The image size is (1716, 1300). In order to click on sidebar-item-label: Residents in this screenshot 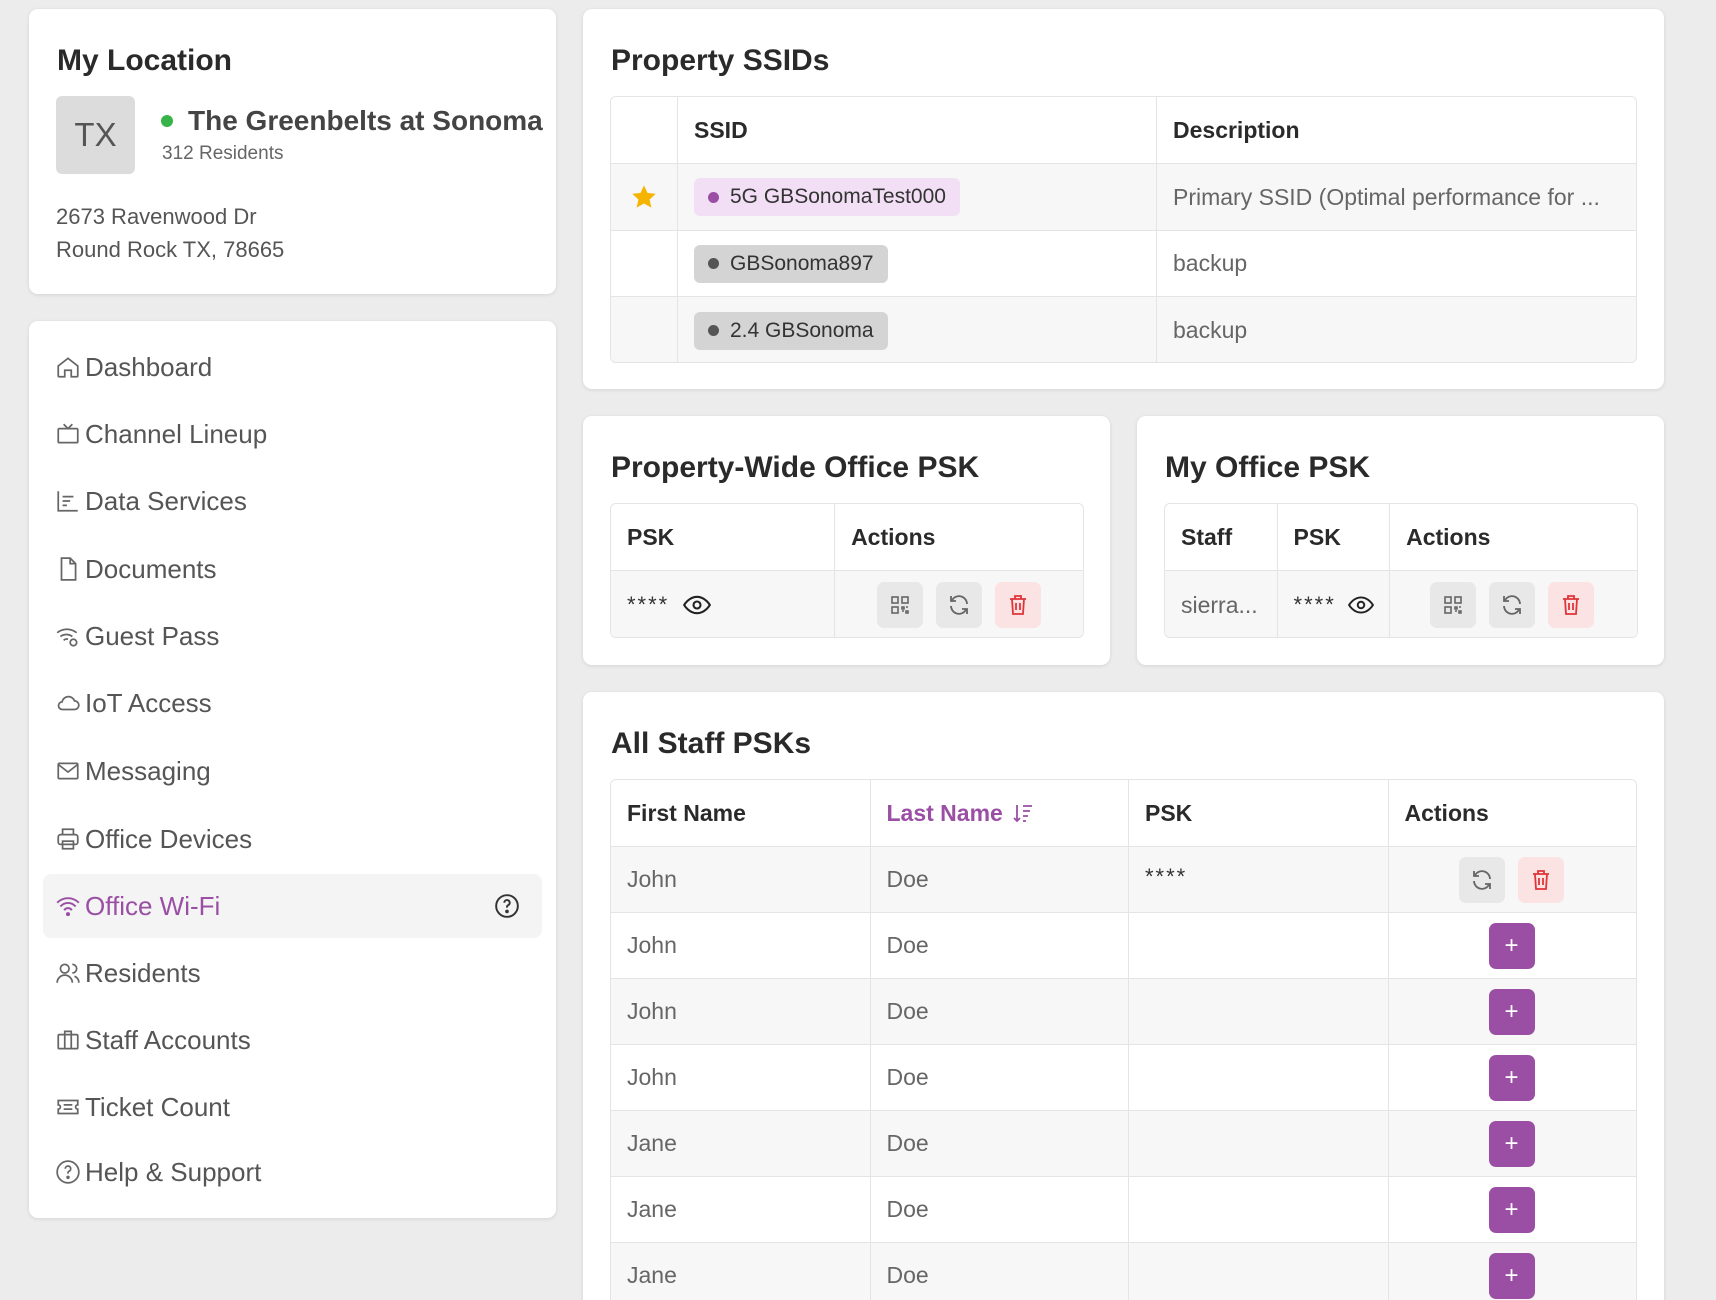, I will do `click(143, 972)`.